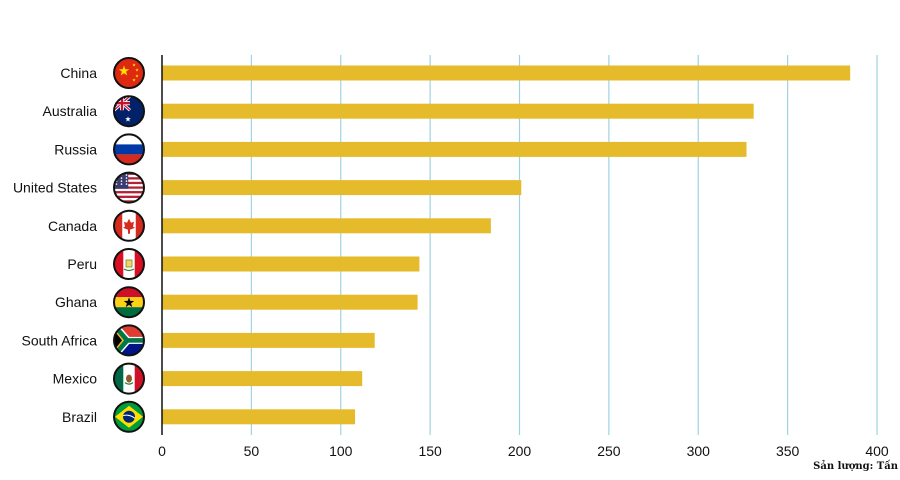 The image size is (900, 480). Describe the element at coordinates (129, 340) in the screenshot. I see `south-africa-flag-icon` at that location.